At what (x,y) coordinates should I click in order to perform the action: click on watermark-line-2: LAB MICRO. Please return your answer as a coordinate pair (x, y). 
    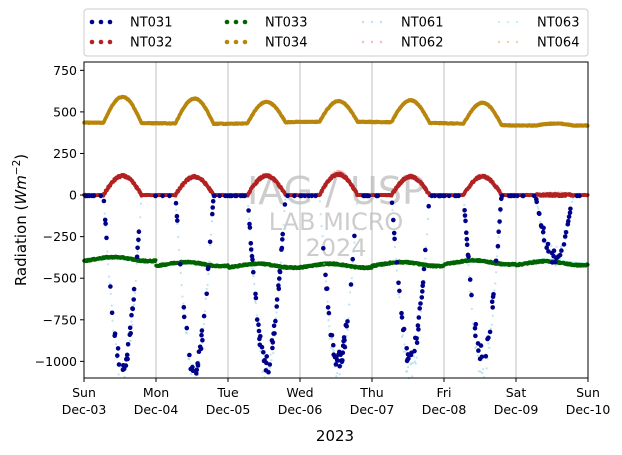
    Looking at the image, I should click on (336, 222).